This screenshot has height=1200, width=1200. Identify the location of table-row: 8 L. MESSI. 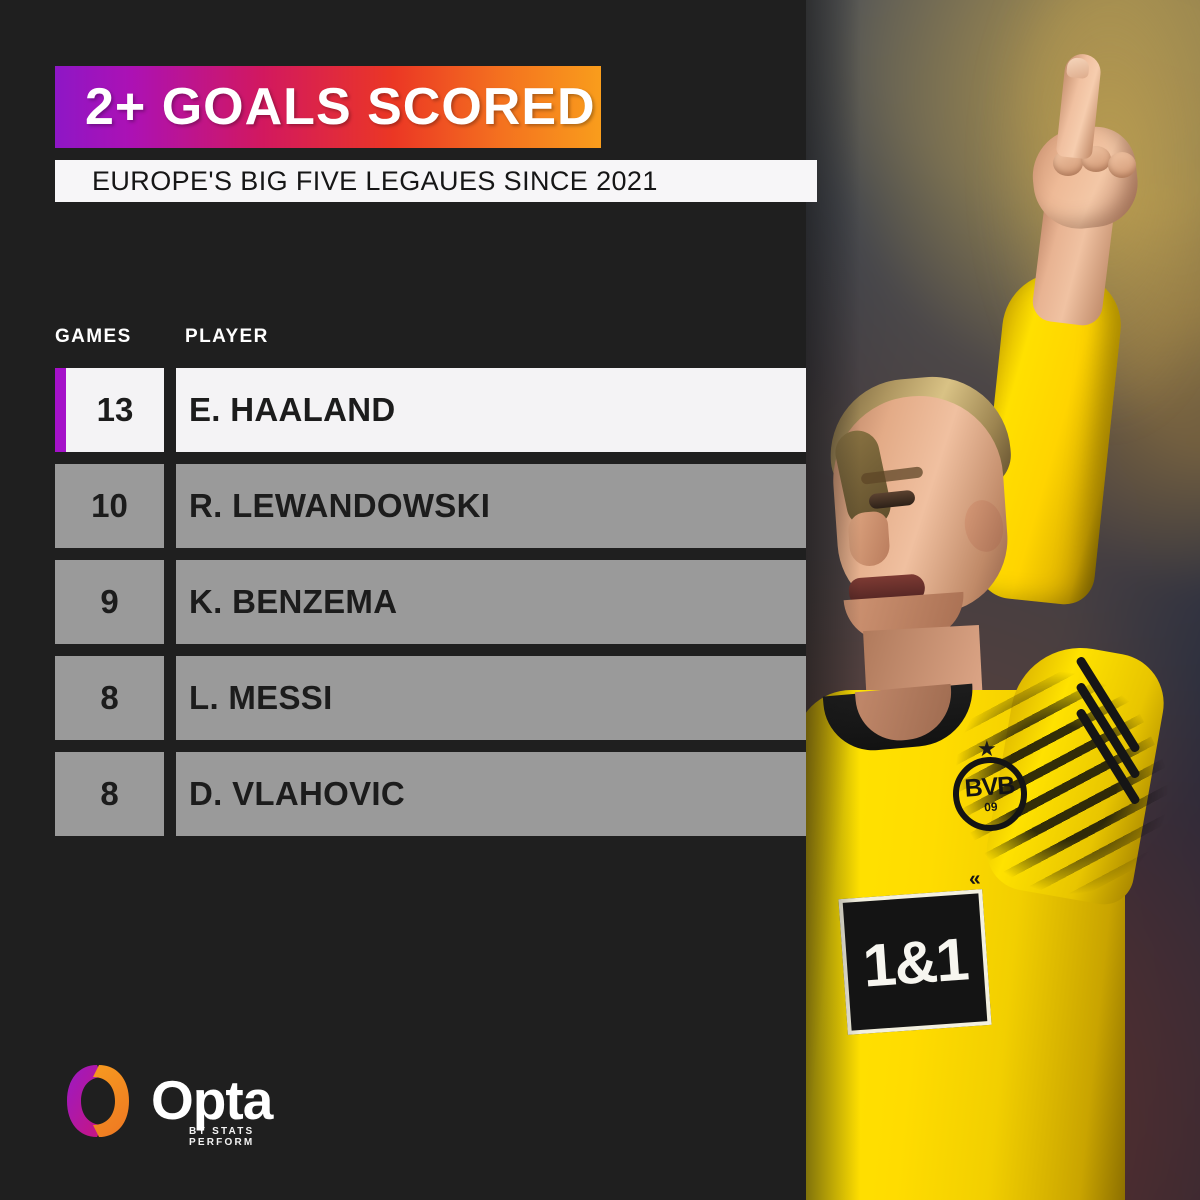
(403, 698).